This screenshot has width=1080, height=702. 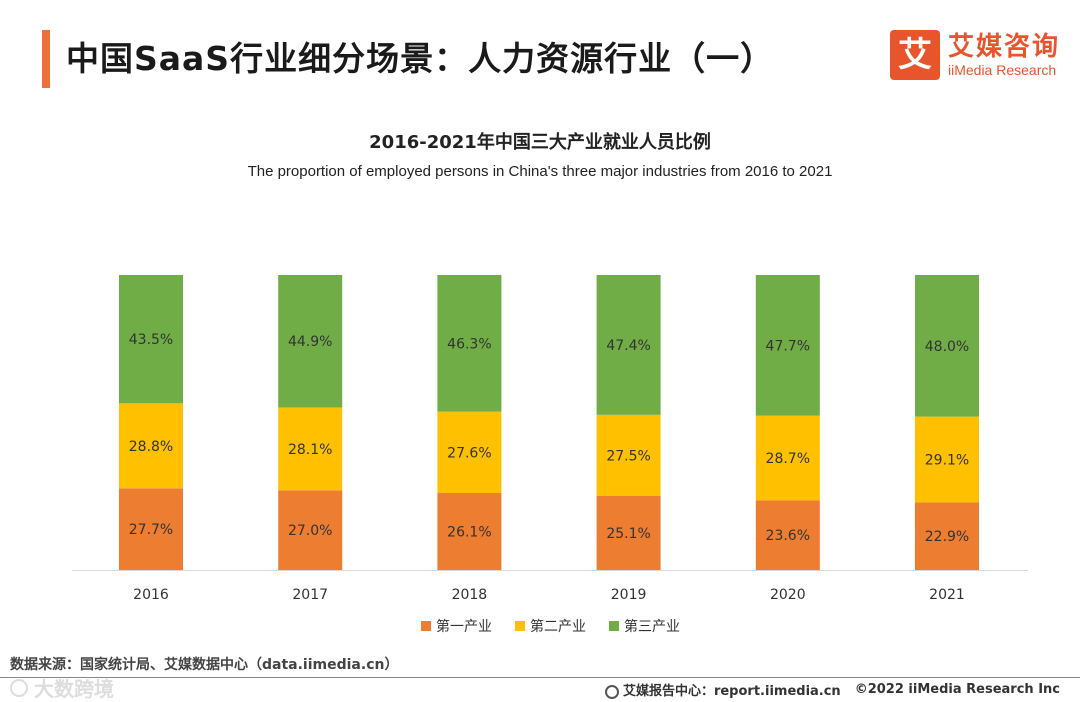 What do you see at coordinates (914, 55) in the screenshot?
I see `brand-logo-icon: 艾` at bounding box center [914, 55].